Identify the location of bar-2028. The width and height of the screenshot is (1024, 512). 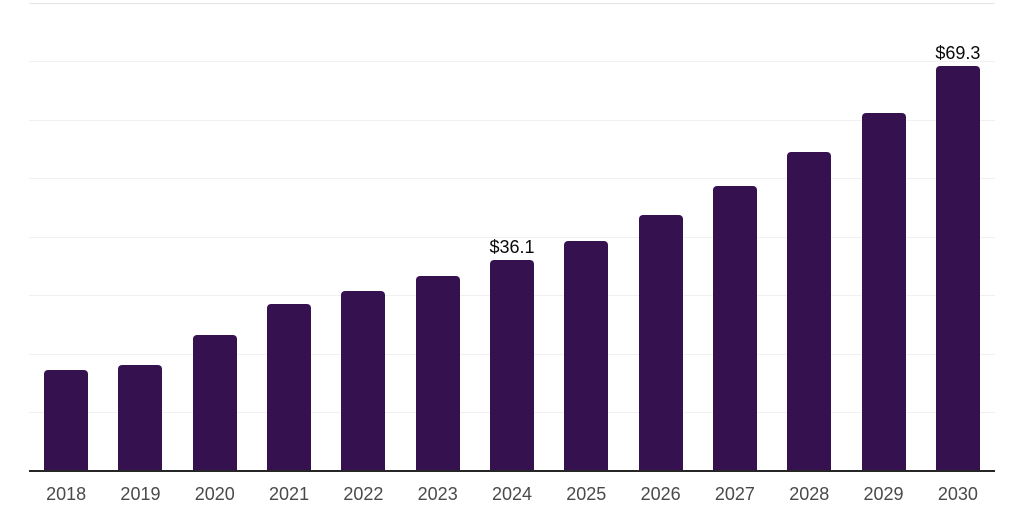
(809, 311).